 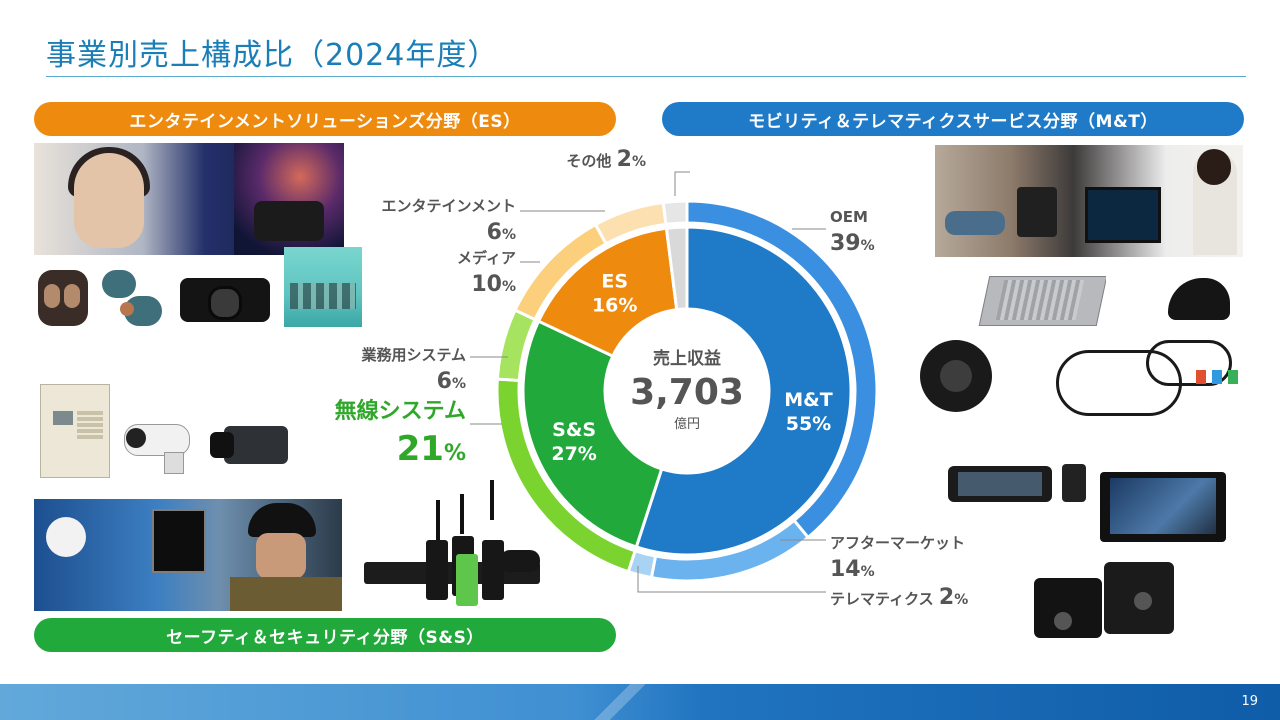 What do you see at coordinates (486, 258) in the screenshot?
I see `outer-name-5: メディア` at bounding box center [486, 258].